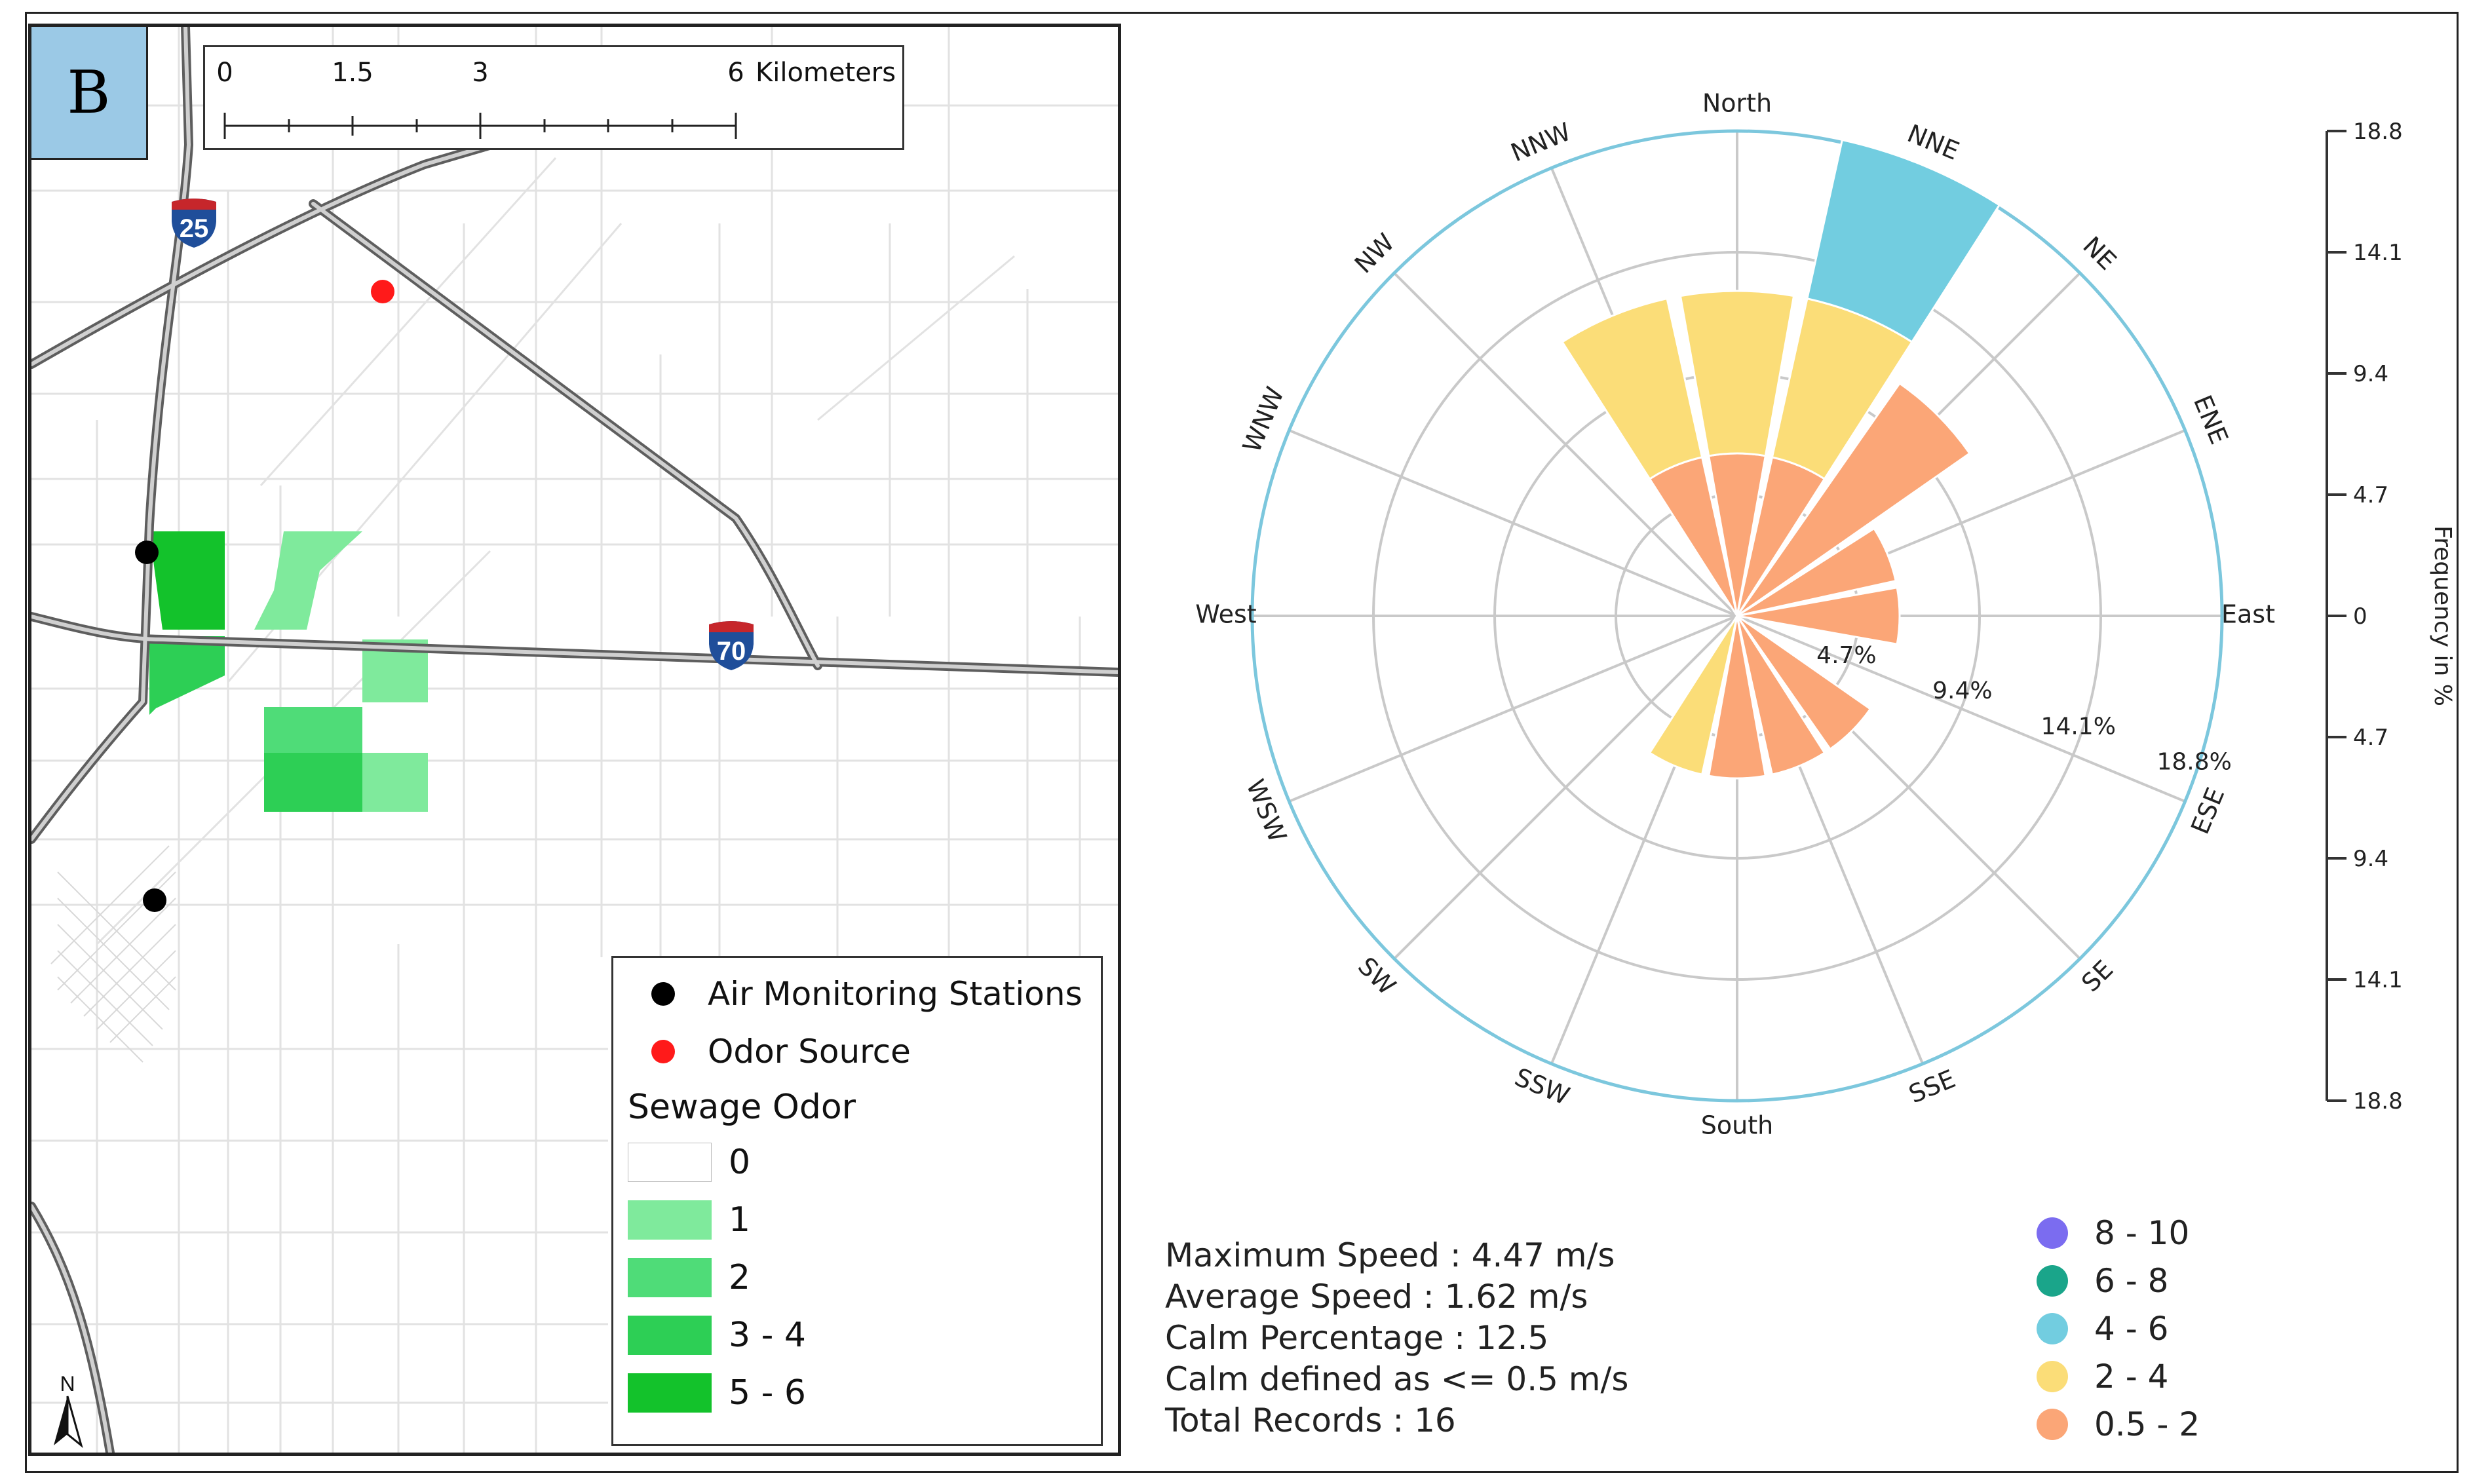 The height and width of the screenshot is (1484, 2471). Describe the element at coordinates (480, 73) in the screenshot. I see `scale-tick-label: 3` at that location.